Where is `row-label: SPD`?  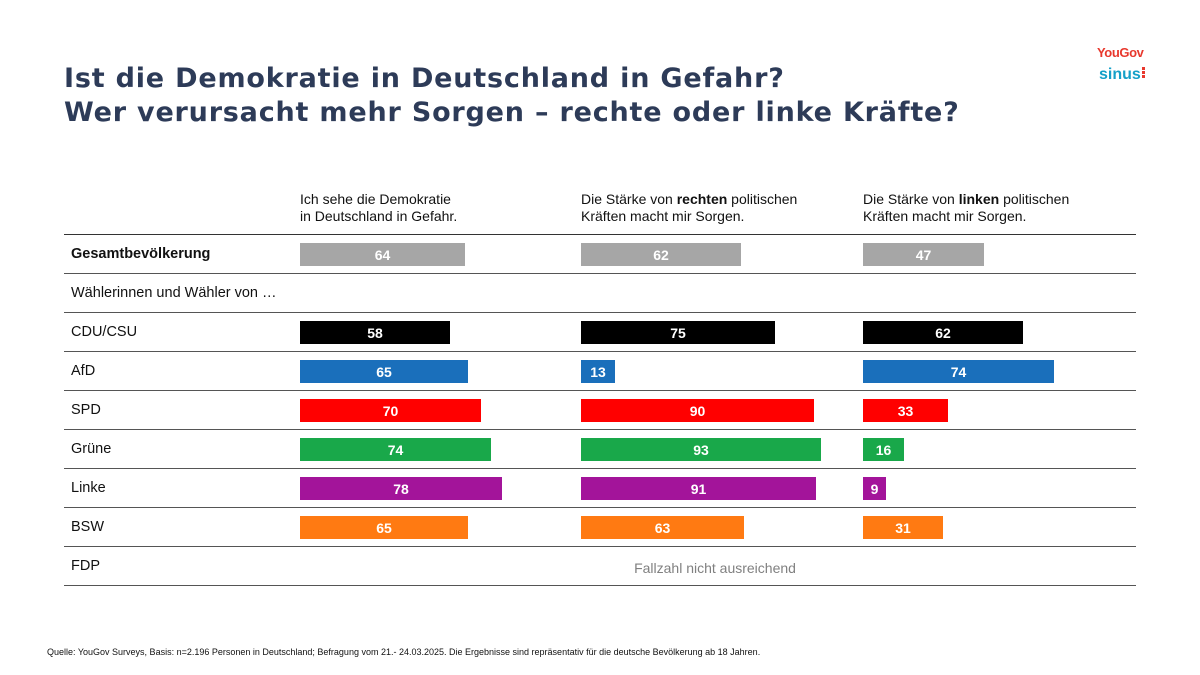
row-label: SPD is located at coordinates (86, 410).